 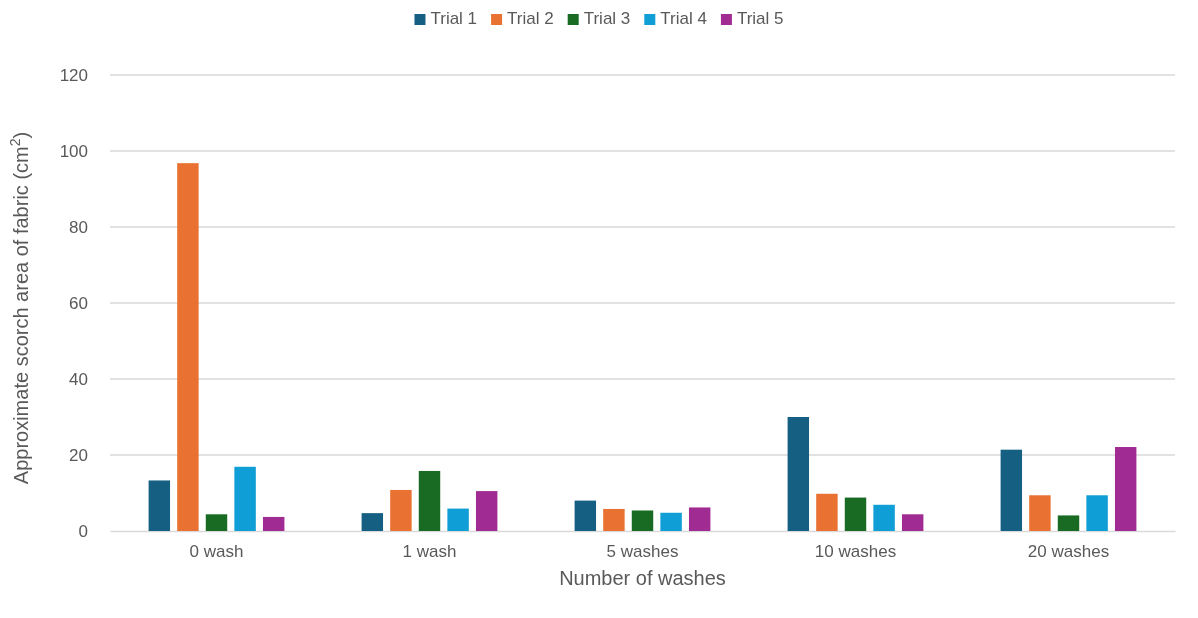 I want to click on legend-label: Trial 3, so click(x=607, y=18).